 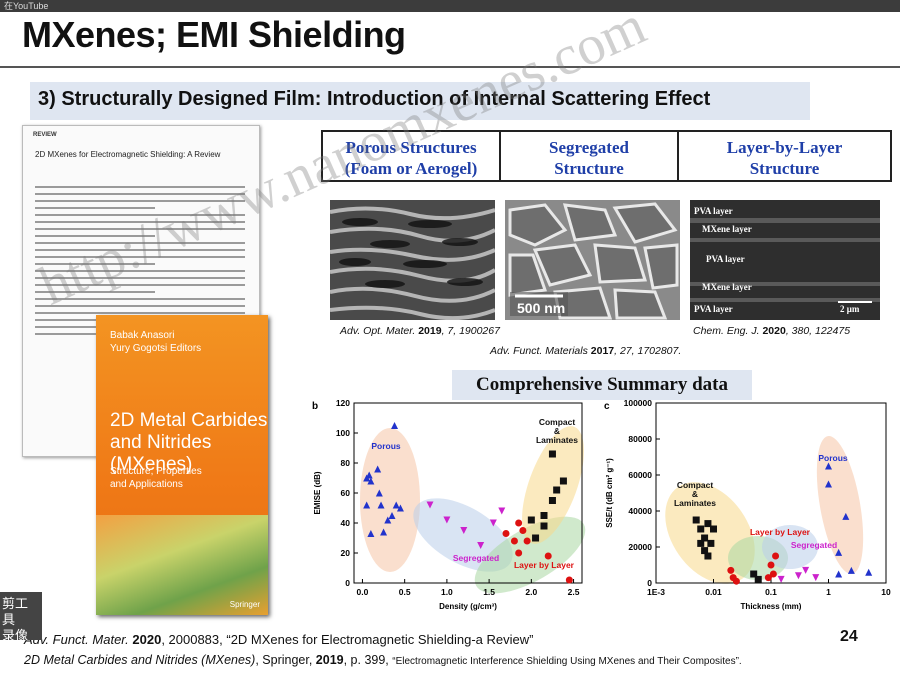 What do you see at coordinates (161, 453) in the screenshot?
I see `book-title-line-2: and Nitrides (MXenes)` at bounding box center [161, 453].